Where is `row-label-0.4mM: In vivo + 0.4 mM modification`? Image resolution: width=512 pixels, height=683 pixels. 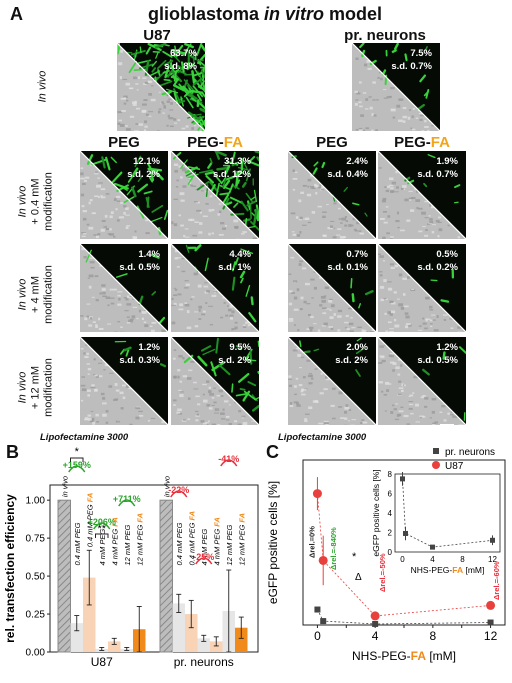
row-label-0.4mM: In vivo + 0.4 mM modification is located at coordinates (35, 201).